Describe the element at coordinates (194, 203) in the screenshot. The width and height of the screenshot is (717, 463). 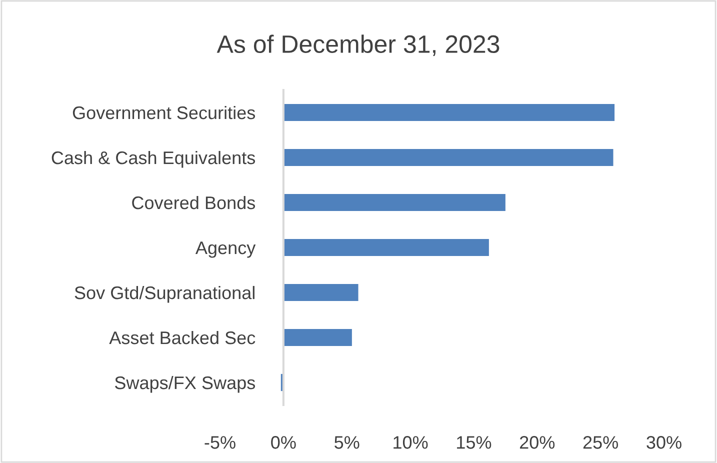
I see `y-tick-label: Covered Bonds` at that location.